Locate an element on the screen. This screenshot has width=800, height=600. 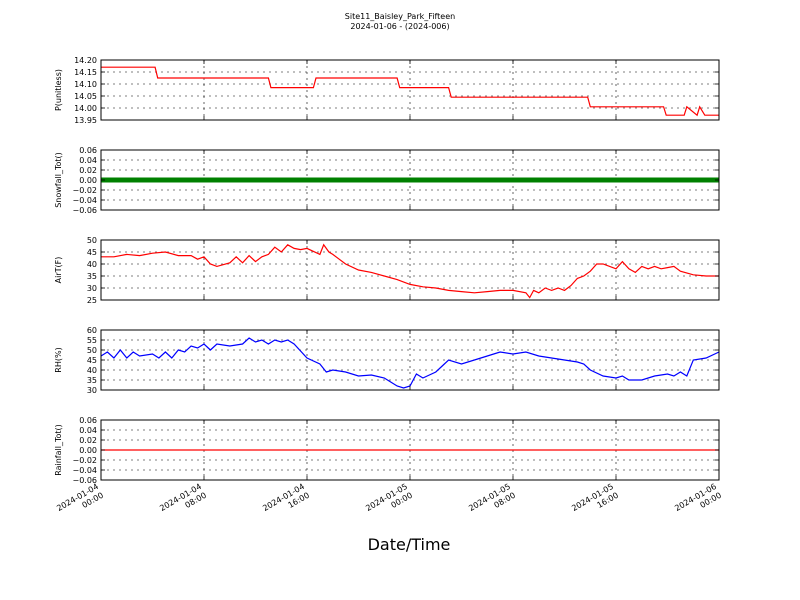
y-tick-label: 60 is located at coordinates (92, 330).